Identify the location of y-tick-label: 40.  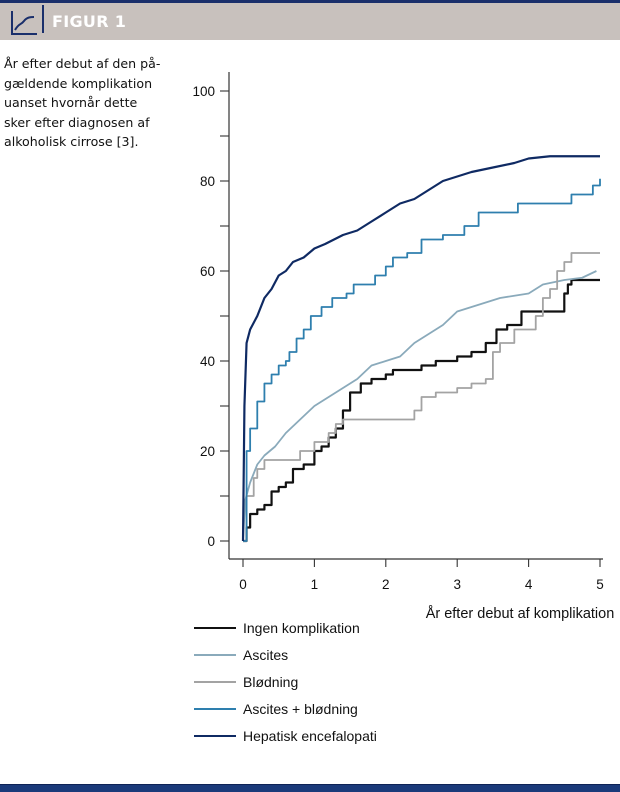
(207, 361).